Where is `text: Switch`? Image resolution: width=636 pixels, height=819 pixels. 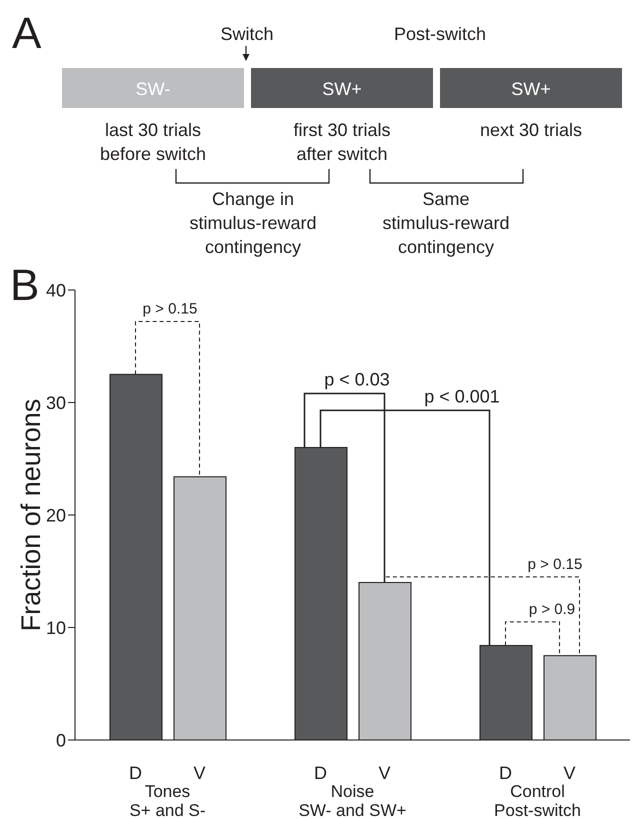
text: Switch is located at coordinates (247, 34).